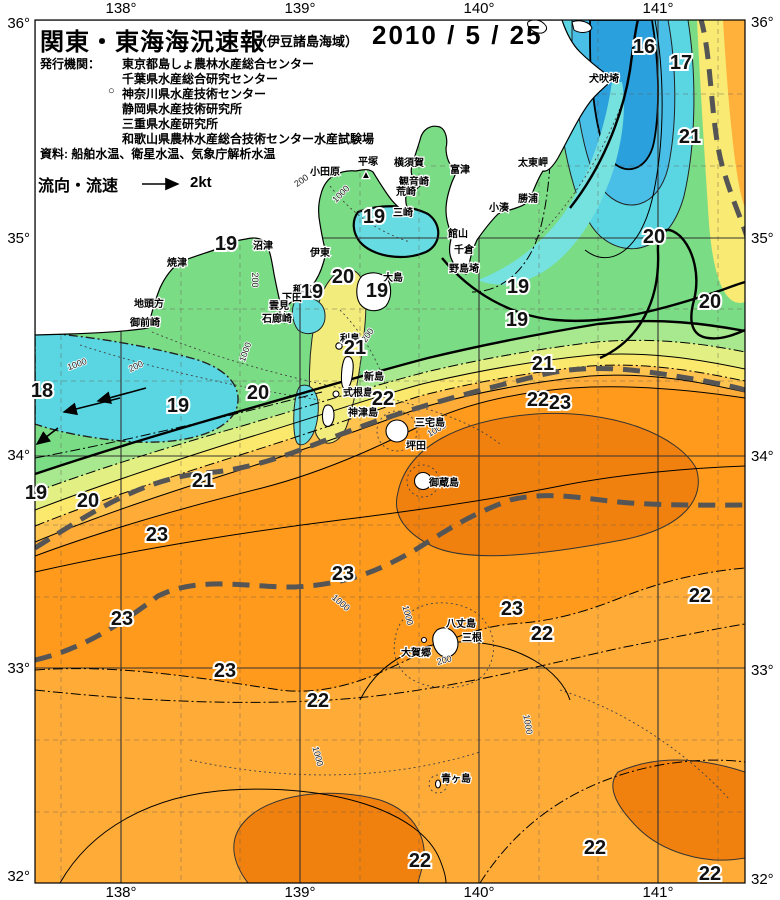 The height and width of the screenshot is (900, 780). What do you see at coordinates (527, 724) in the screenshot?
I see `depth-contour-label: 1000` at bounding box center [527, 724].